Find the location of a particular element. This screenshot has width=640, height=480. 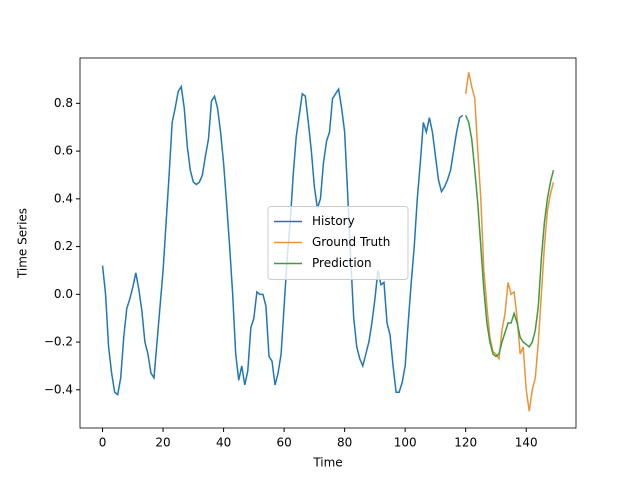

y-axis-label: Time Series is located at coordinates (23, 243).